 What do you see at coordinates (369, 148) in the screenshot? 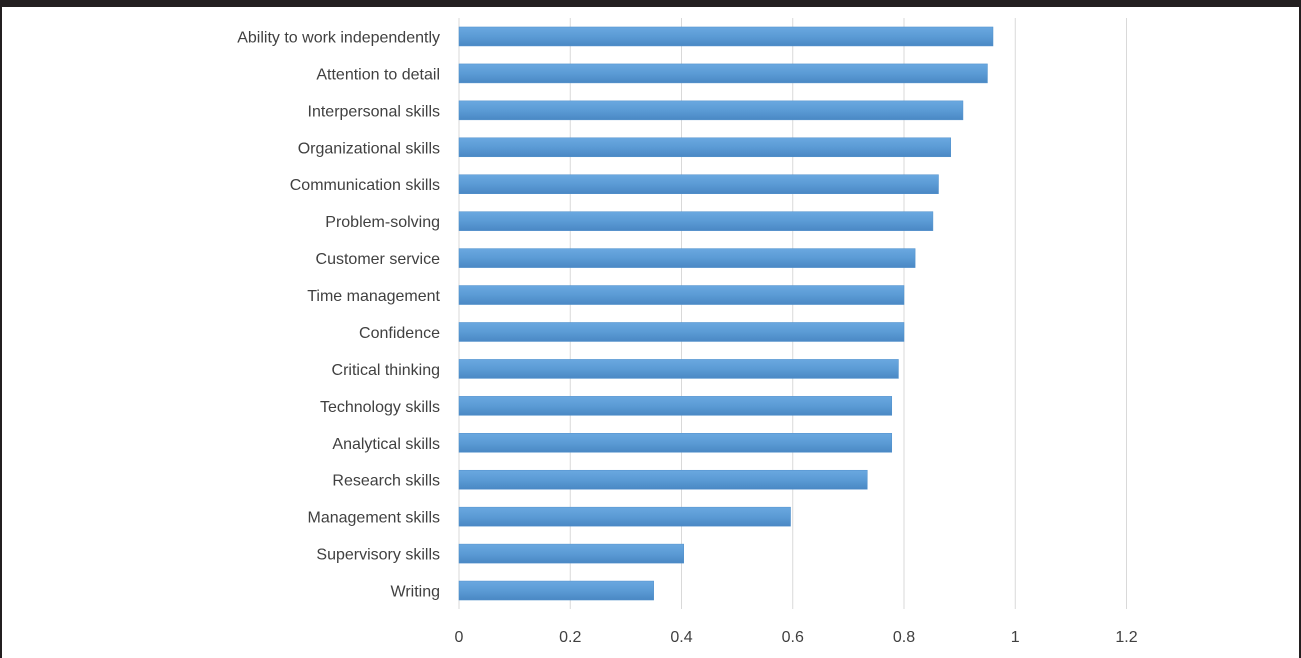
I see `category-label: Organizational skills` at bounding box center [369, 148].